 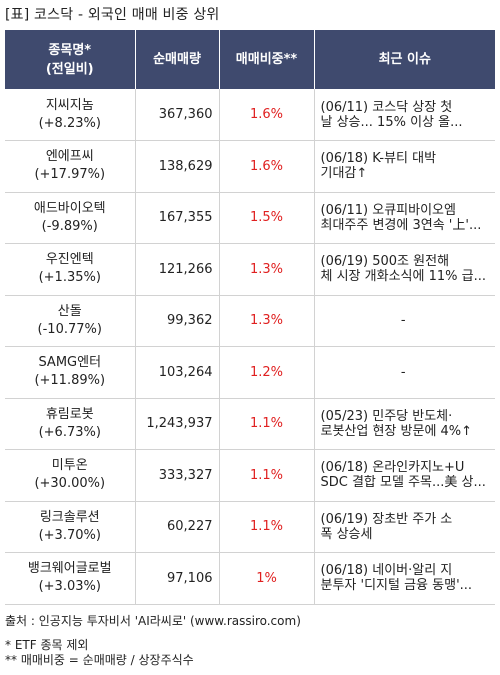 I want to click on stock-change: (+11.89%), so click(x=70, y=381).